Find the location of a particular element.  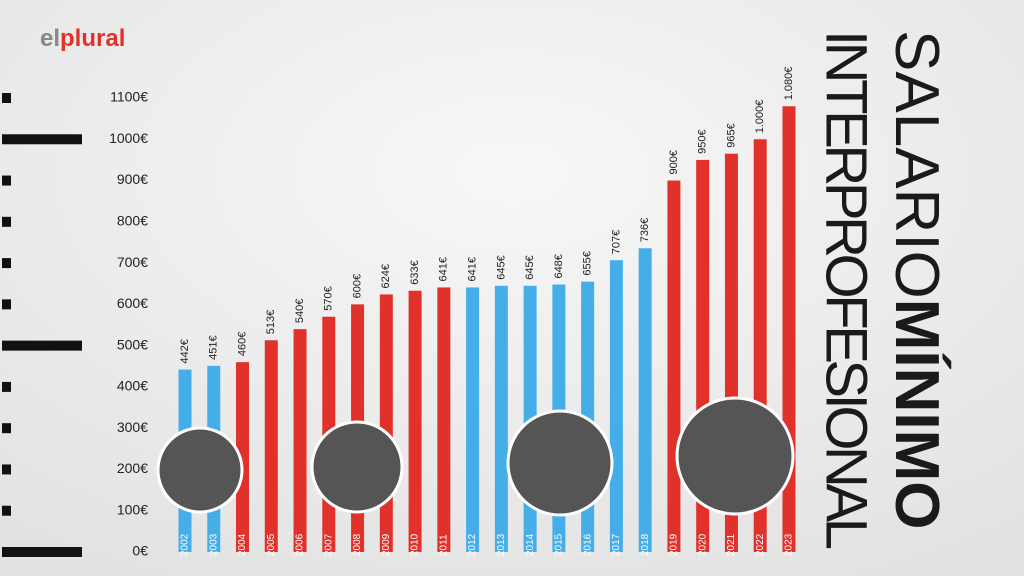

value-label: 624€ is located at coordinates (386, 276).